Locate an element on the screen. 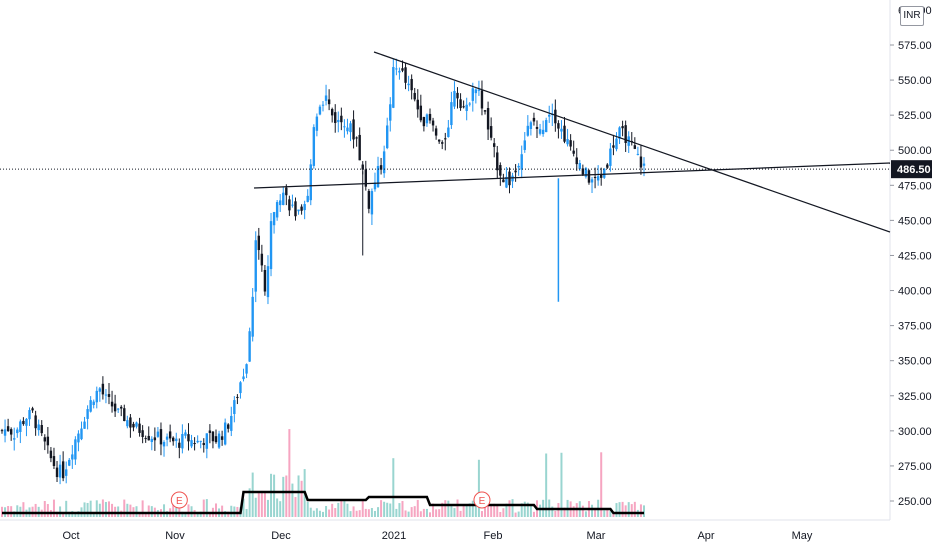 The image size is (932, 555). currency-badge: INR is located at coordinates (912, 16).